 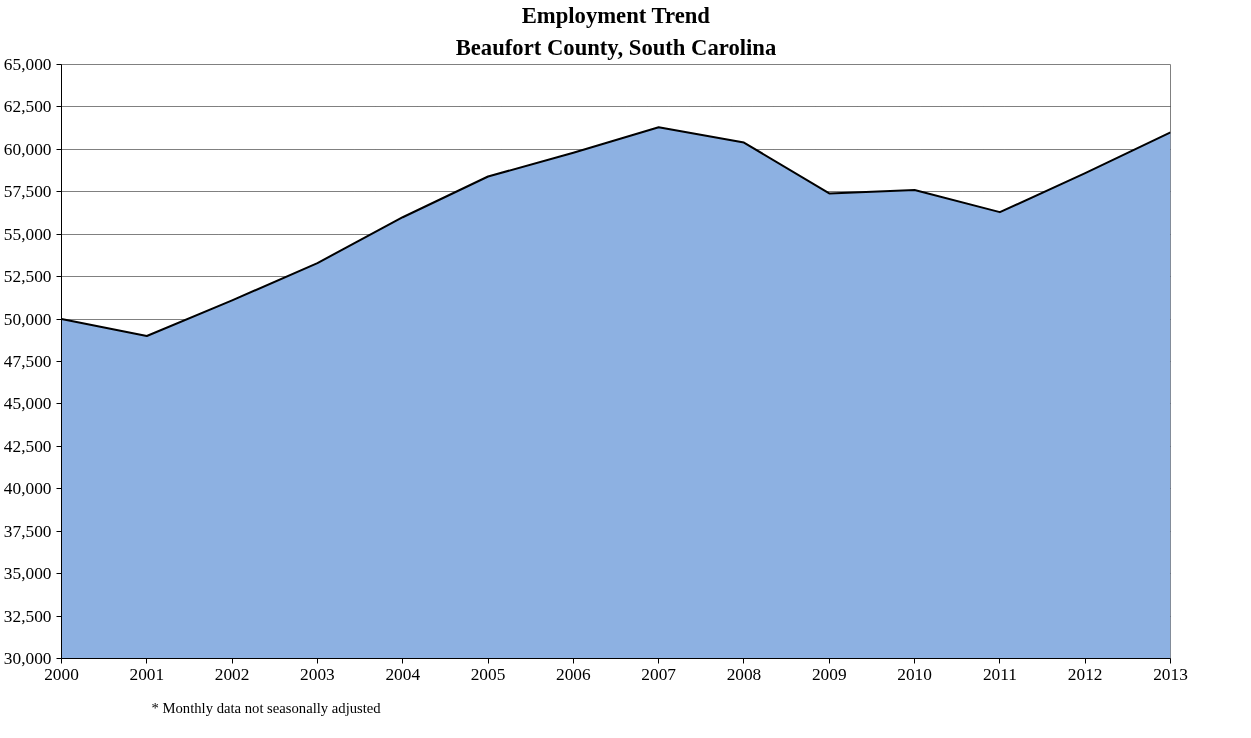 I want to click on x-tick-label: 2010, so click(x=914, y=674).